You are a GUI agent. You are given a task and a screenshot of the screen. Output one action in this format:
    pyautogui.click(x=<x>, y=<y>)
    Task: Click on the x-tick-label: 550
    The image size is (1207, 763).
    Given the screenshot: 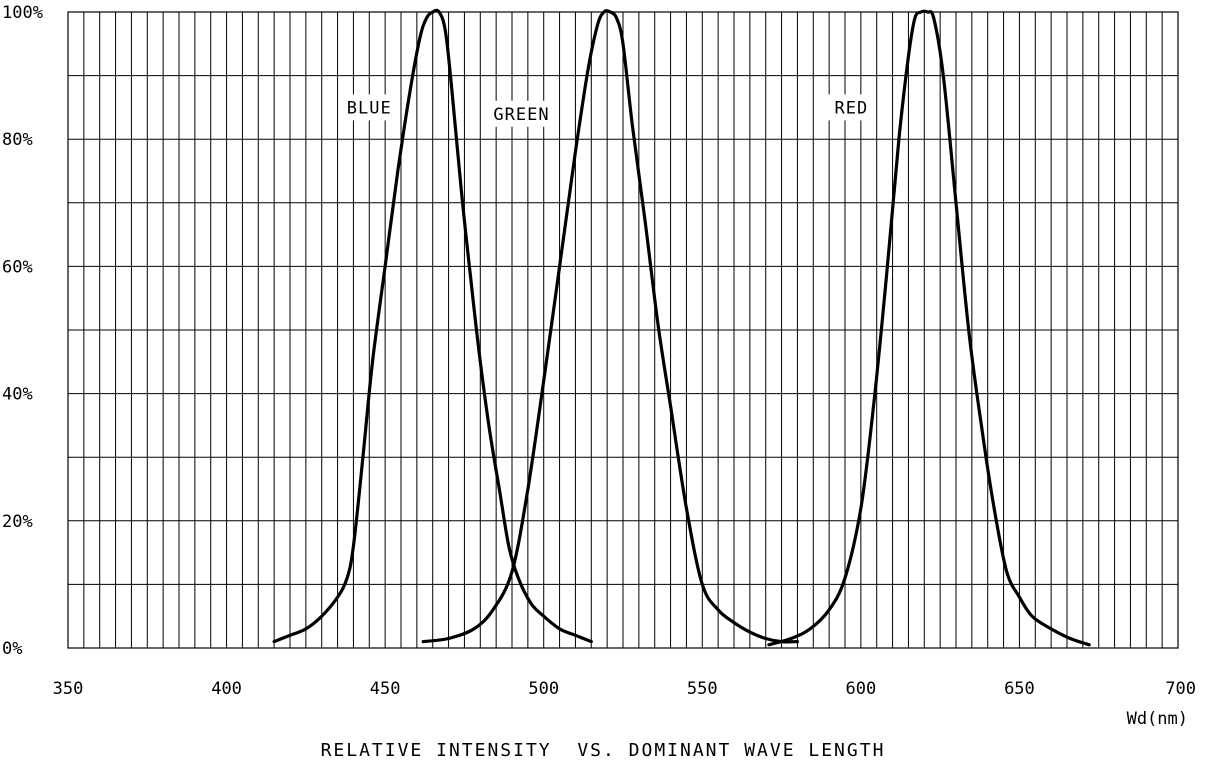 What is the action you would take?
    pyautogui.click(x=702, y=689)
    